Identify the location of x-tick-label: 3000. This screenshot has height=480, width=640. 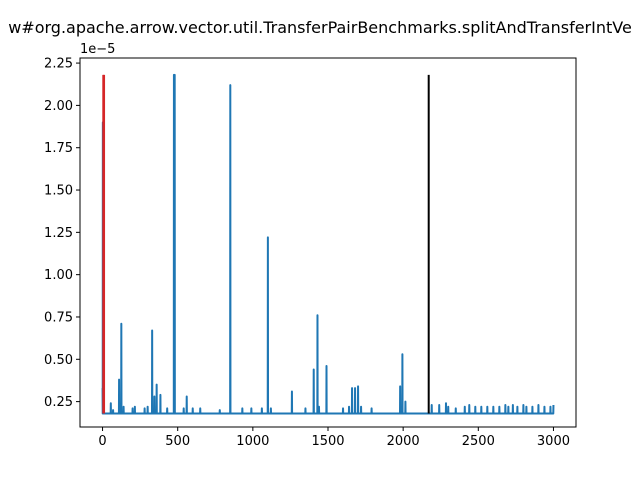
(553, 441).